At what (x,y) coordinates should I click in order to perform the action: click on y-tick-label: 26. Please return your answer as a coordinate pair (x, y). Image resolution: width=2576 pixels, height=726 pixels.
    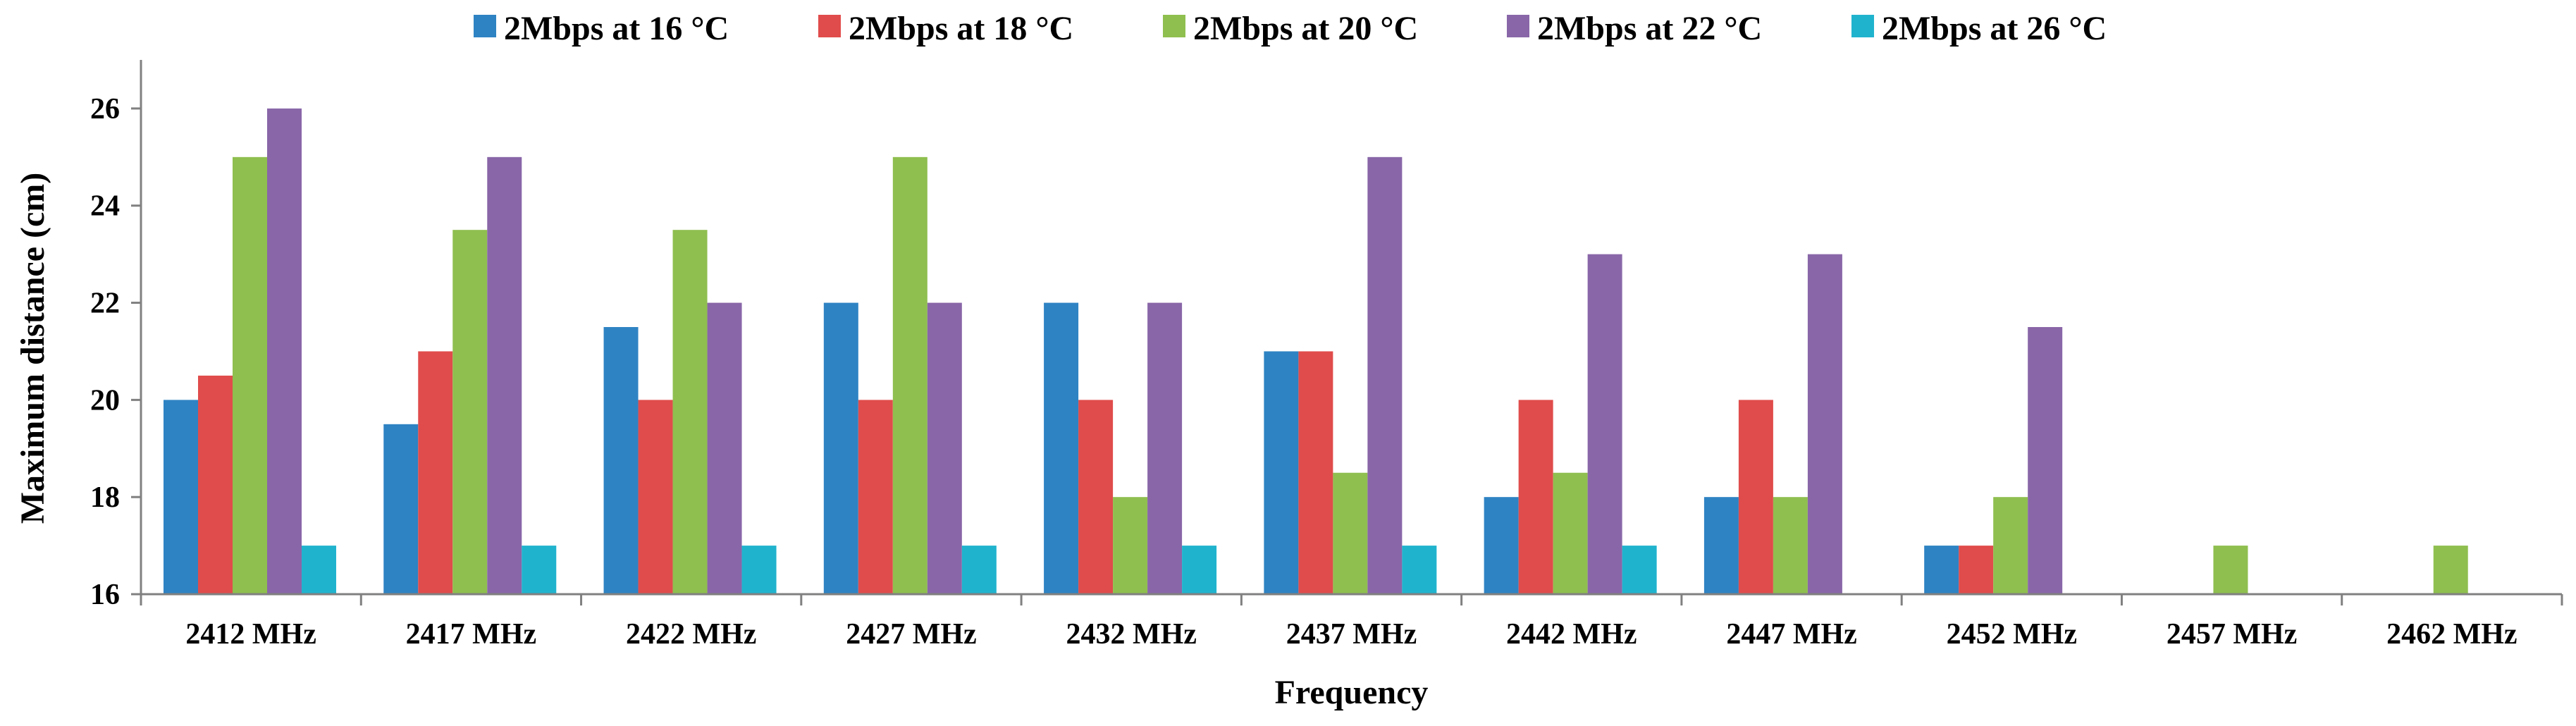
    Looking at the image, I should click on (105, 109).